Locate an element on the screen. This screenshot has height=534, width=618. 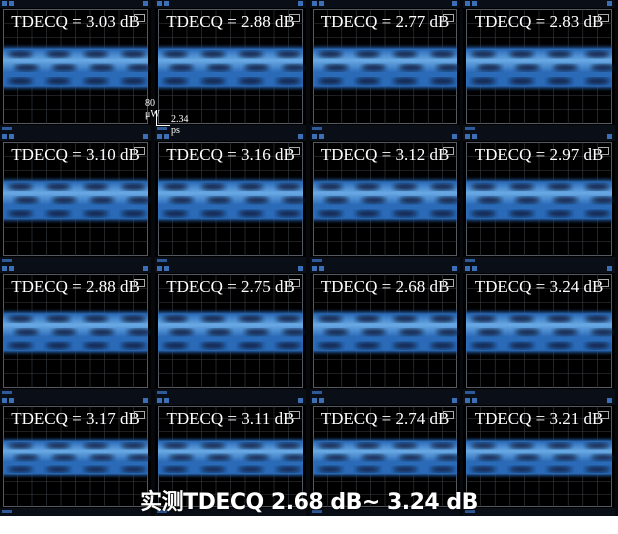
vertical-scale-axis is located at coordinates (156, 118).